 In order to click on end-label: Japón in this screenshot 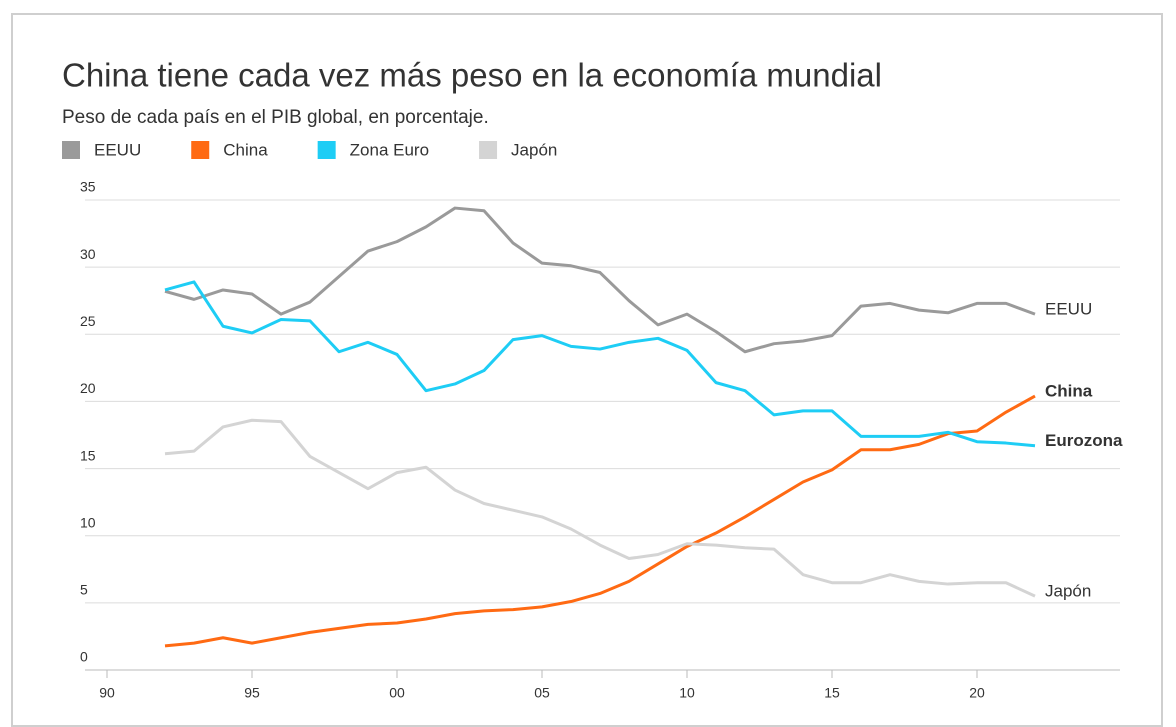, I will do `click(1068, 591)`.